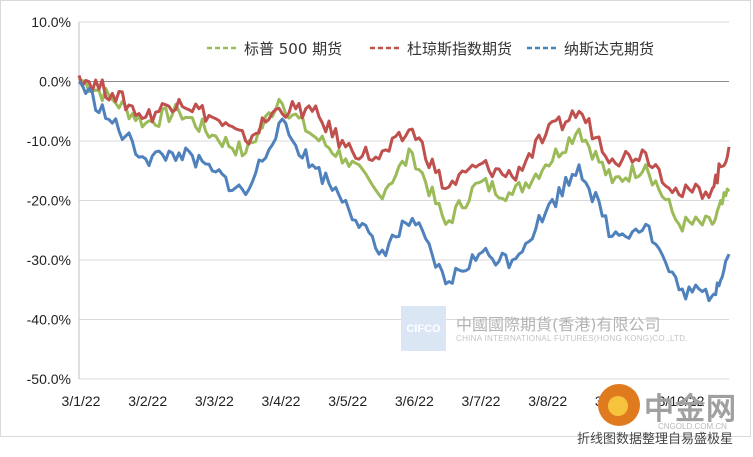 The width and height of the screenshot is (753, 457). I want to click on x-tick-label: 3/5/22, so click(347, 401).